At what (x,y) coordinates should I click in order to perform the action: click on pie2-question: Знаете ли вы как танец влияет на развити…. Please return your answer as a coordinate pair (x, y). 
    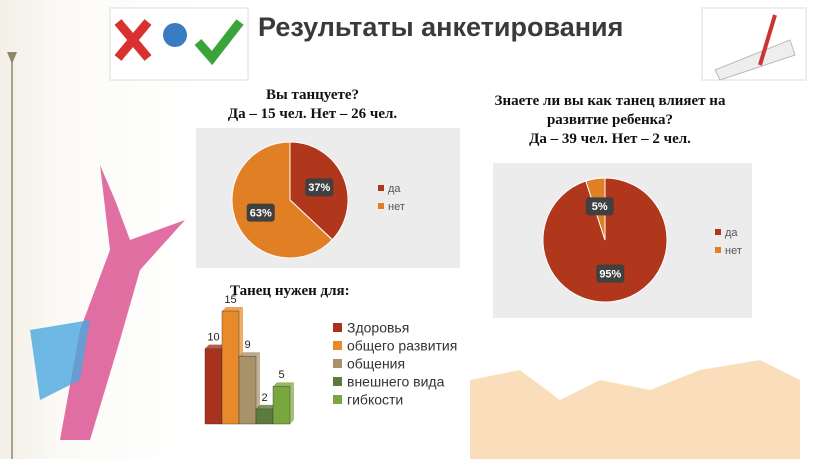
    Looking at the image, I should click on (610, 120).